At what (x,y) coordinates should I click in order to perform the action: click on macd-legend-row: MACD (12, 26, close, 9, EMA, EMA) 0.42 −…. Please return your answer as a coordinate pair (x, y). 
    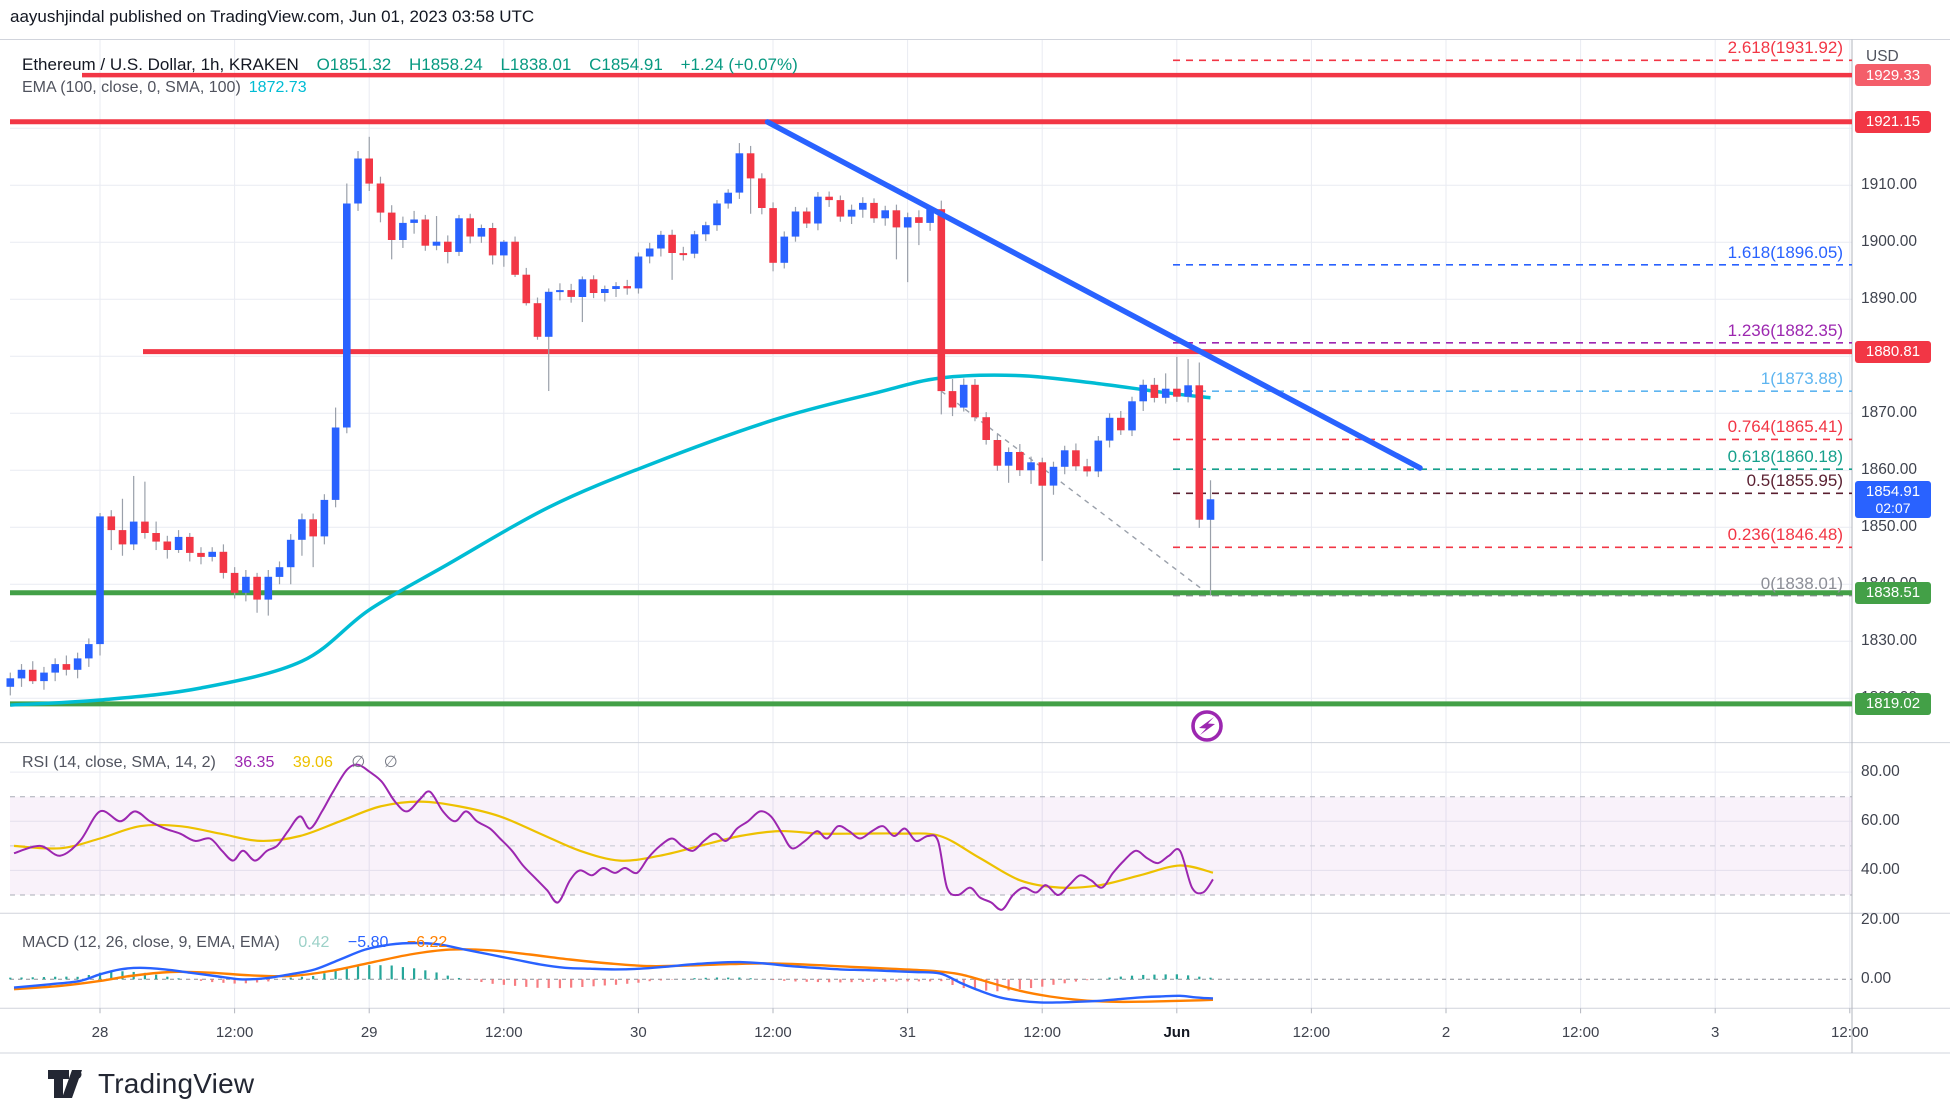
    Looking at the image, I should click on (241, 943).